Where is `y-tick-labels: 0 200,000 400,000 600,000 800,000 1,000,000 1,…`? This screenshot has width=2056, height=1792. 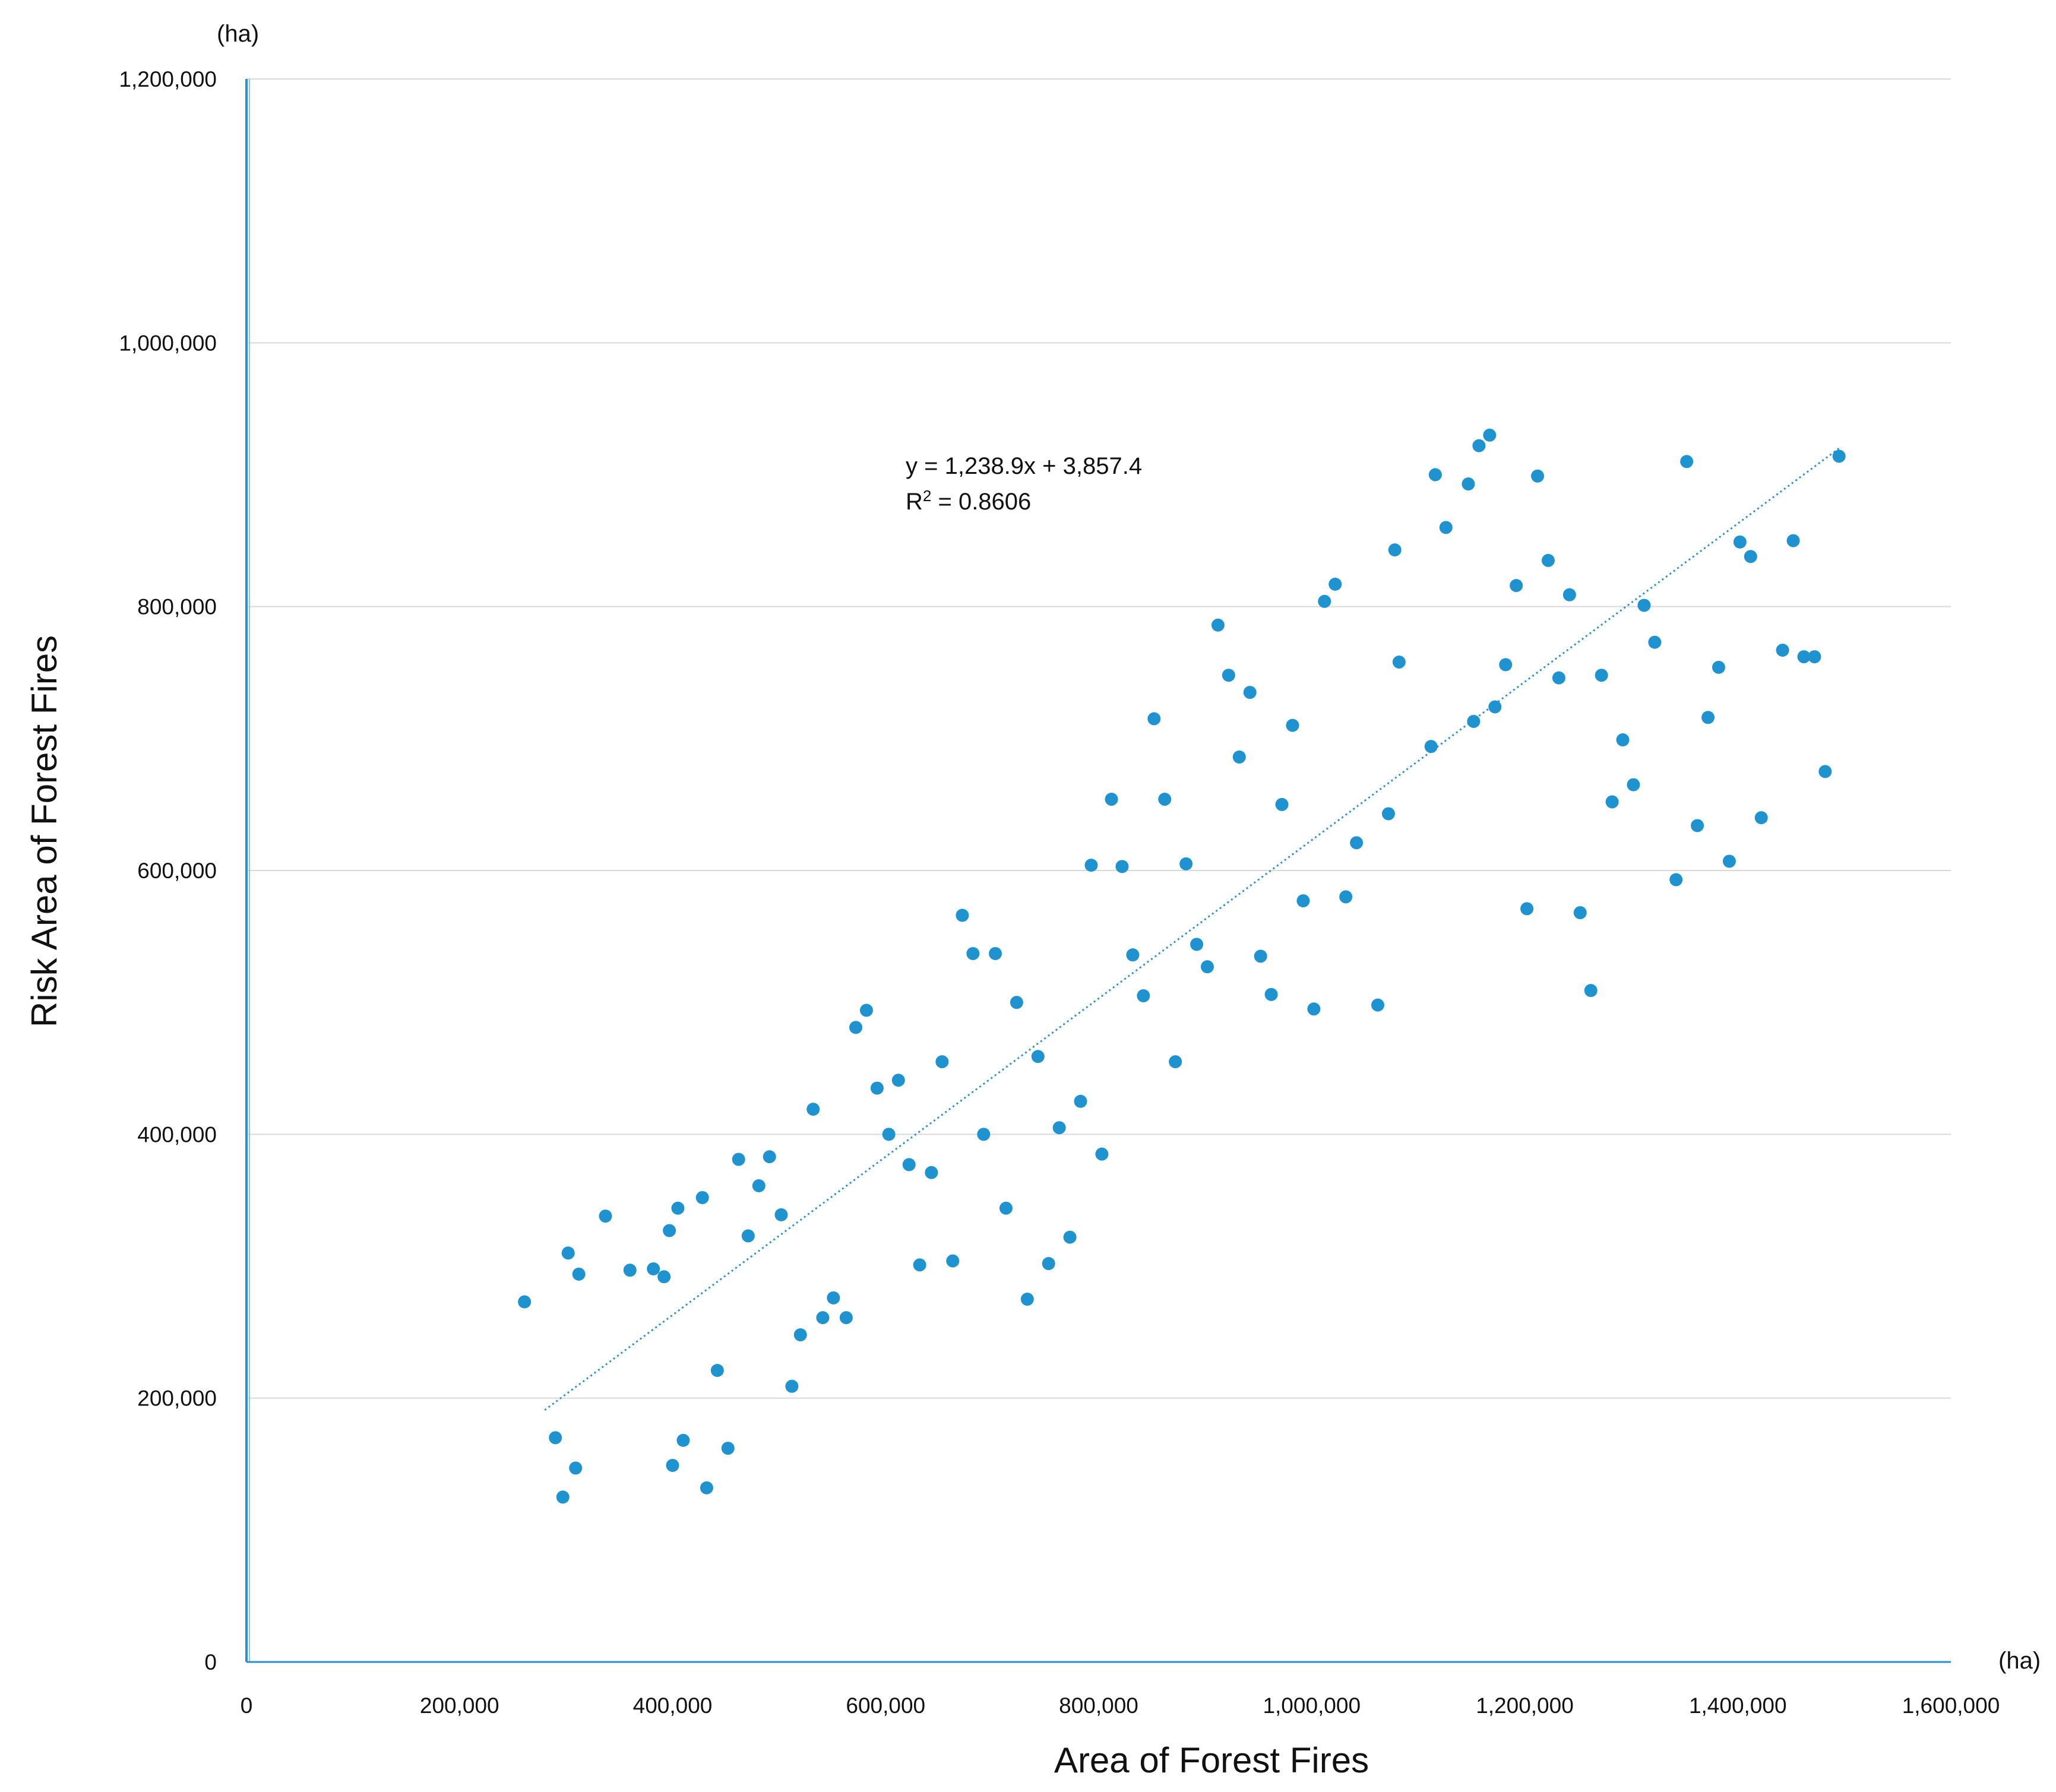 y-tick-labels: 0 200,000 400,000 600,000 800,000 1,000,000 1,… is located at coordinates (168, 871).